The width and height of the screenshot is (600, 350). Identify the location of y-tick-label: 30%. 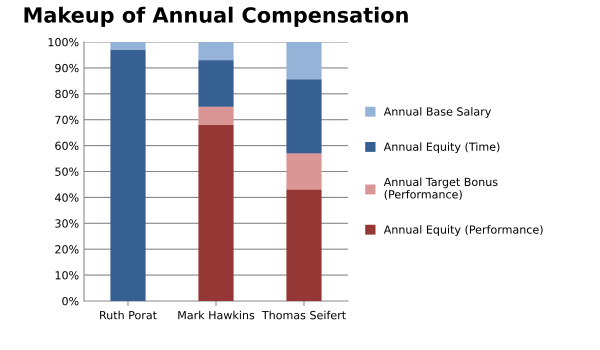
(67, 223).